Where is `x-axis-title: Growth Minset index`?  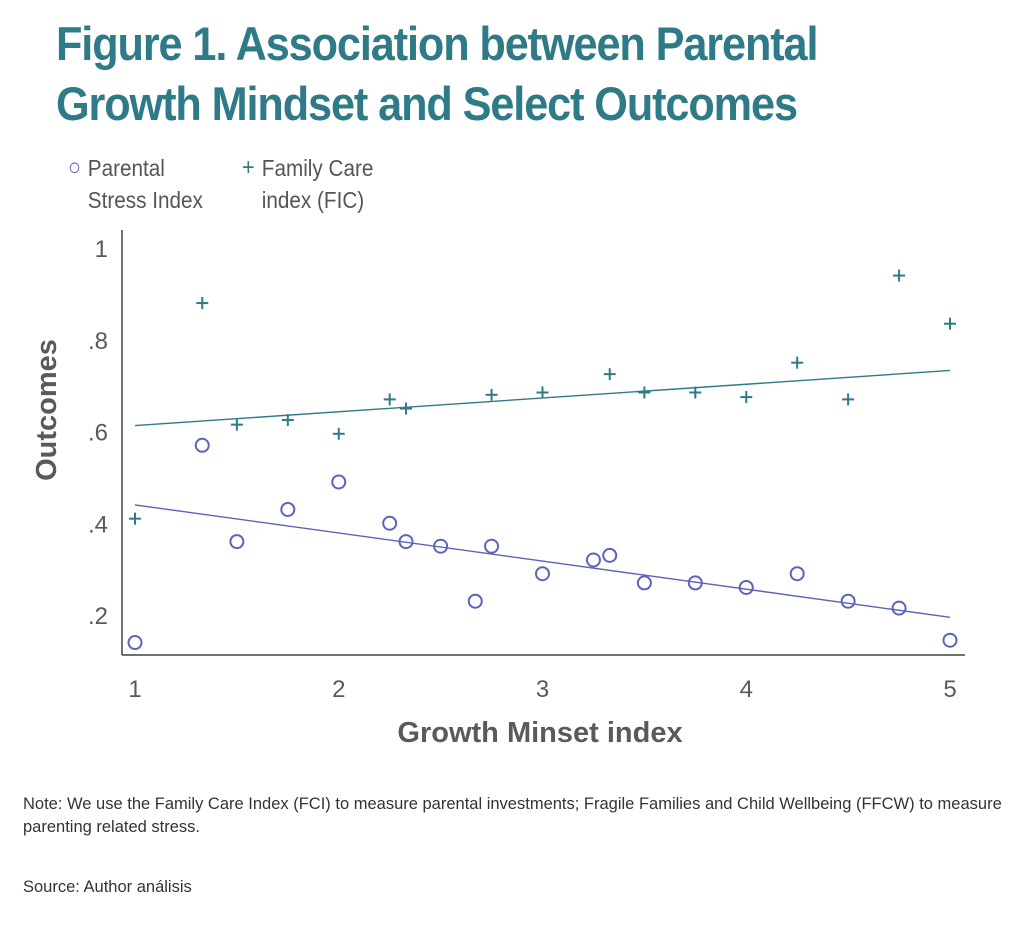 x-axis-title: Growth Minset index is located at coordinates (539, 733).